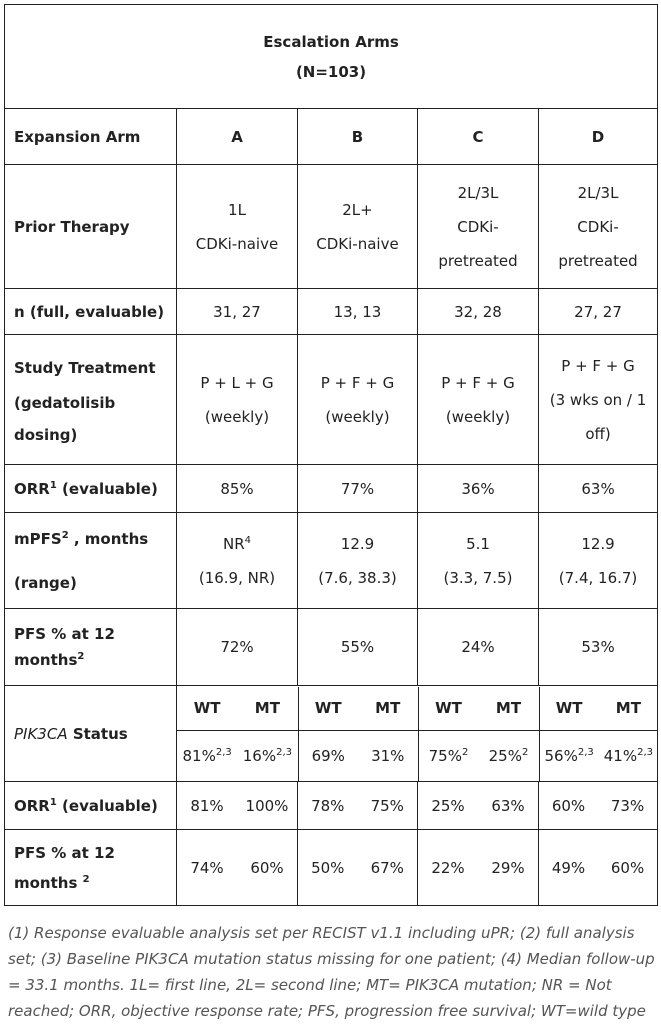 This screenshot has width=661, height=1032. I want to click on wt-value: 81%2,3, so click(207, 756).